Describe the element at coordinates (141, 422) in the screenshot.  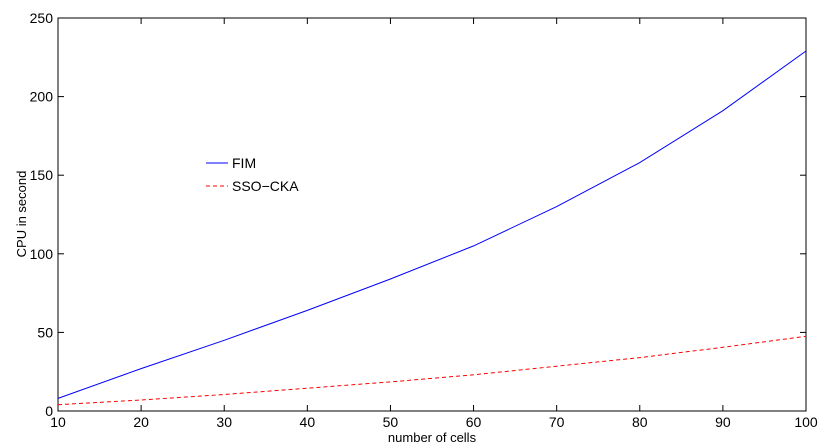
I see `x-tick-label: 20` at that location.